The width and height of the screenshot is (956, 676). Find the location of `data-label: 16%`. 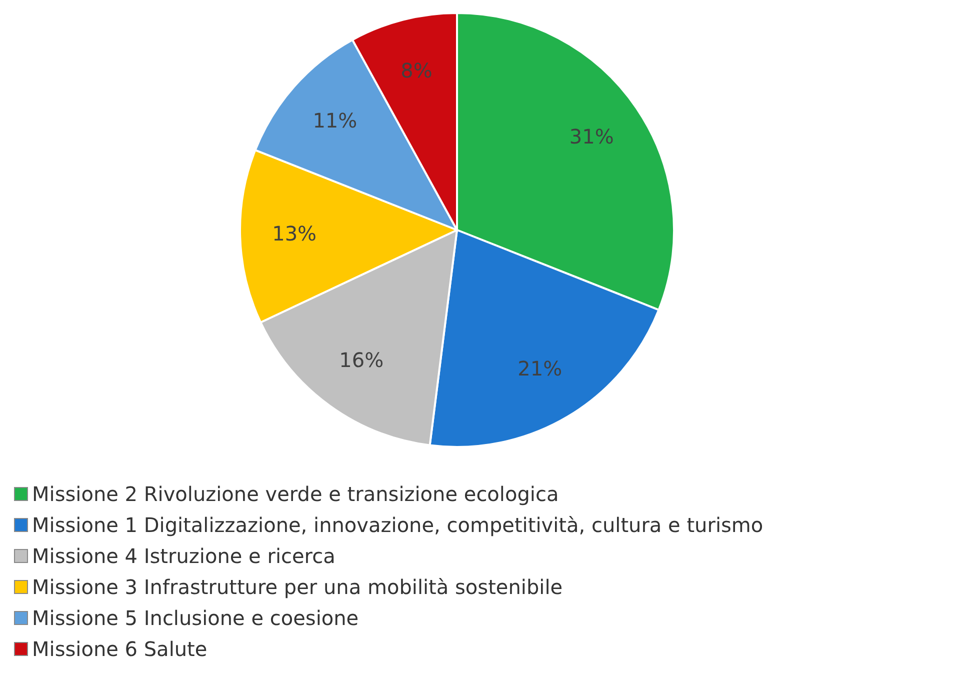

data-label: 16% is located at coordinates (361, 360).